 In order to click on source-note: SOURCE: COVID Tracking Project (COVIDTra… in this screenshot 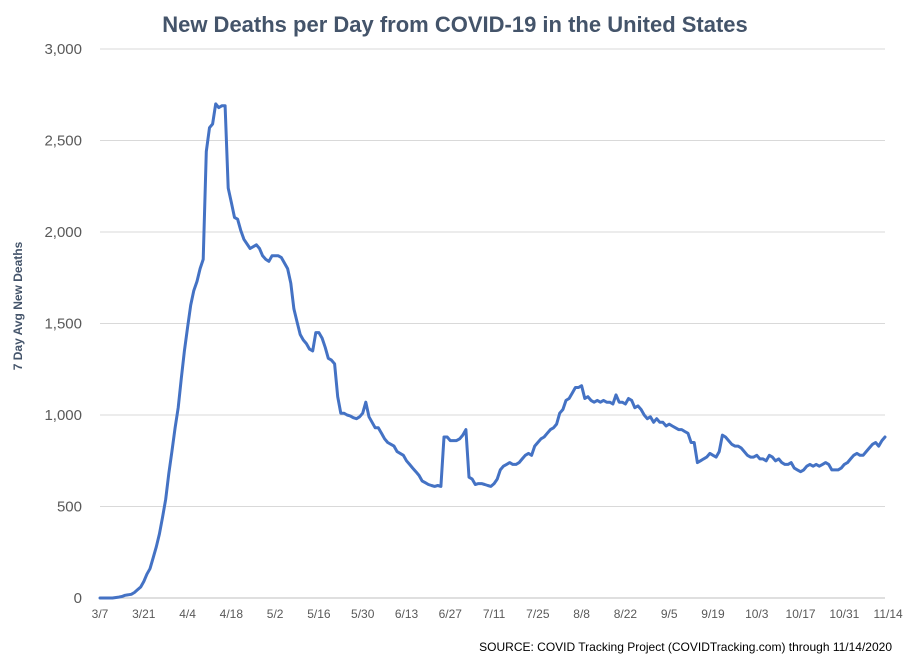, I will do `click(685, 647)`.